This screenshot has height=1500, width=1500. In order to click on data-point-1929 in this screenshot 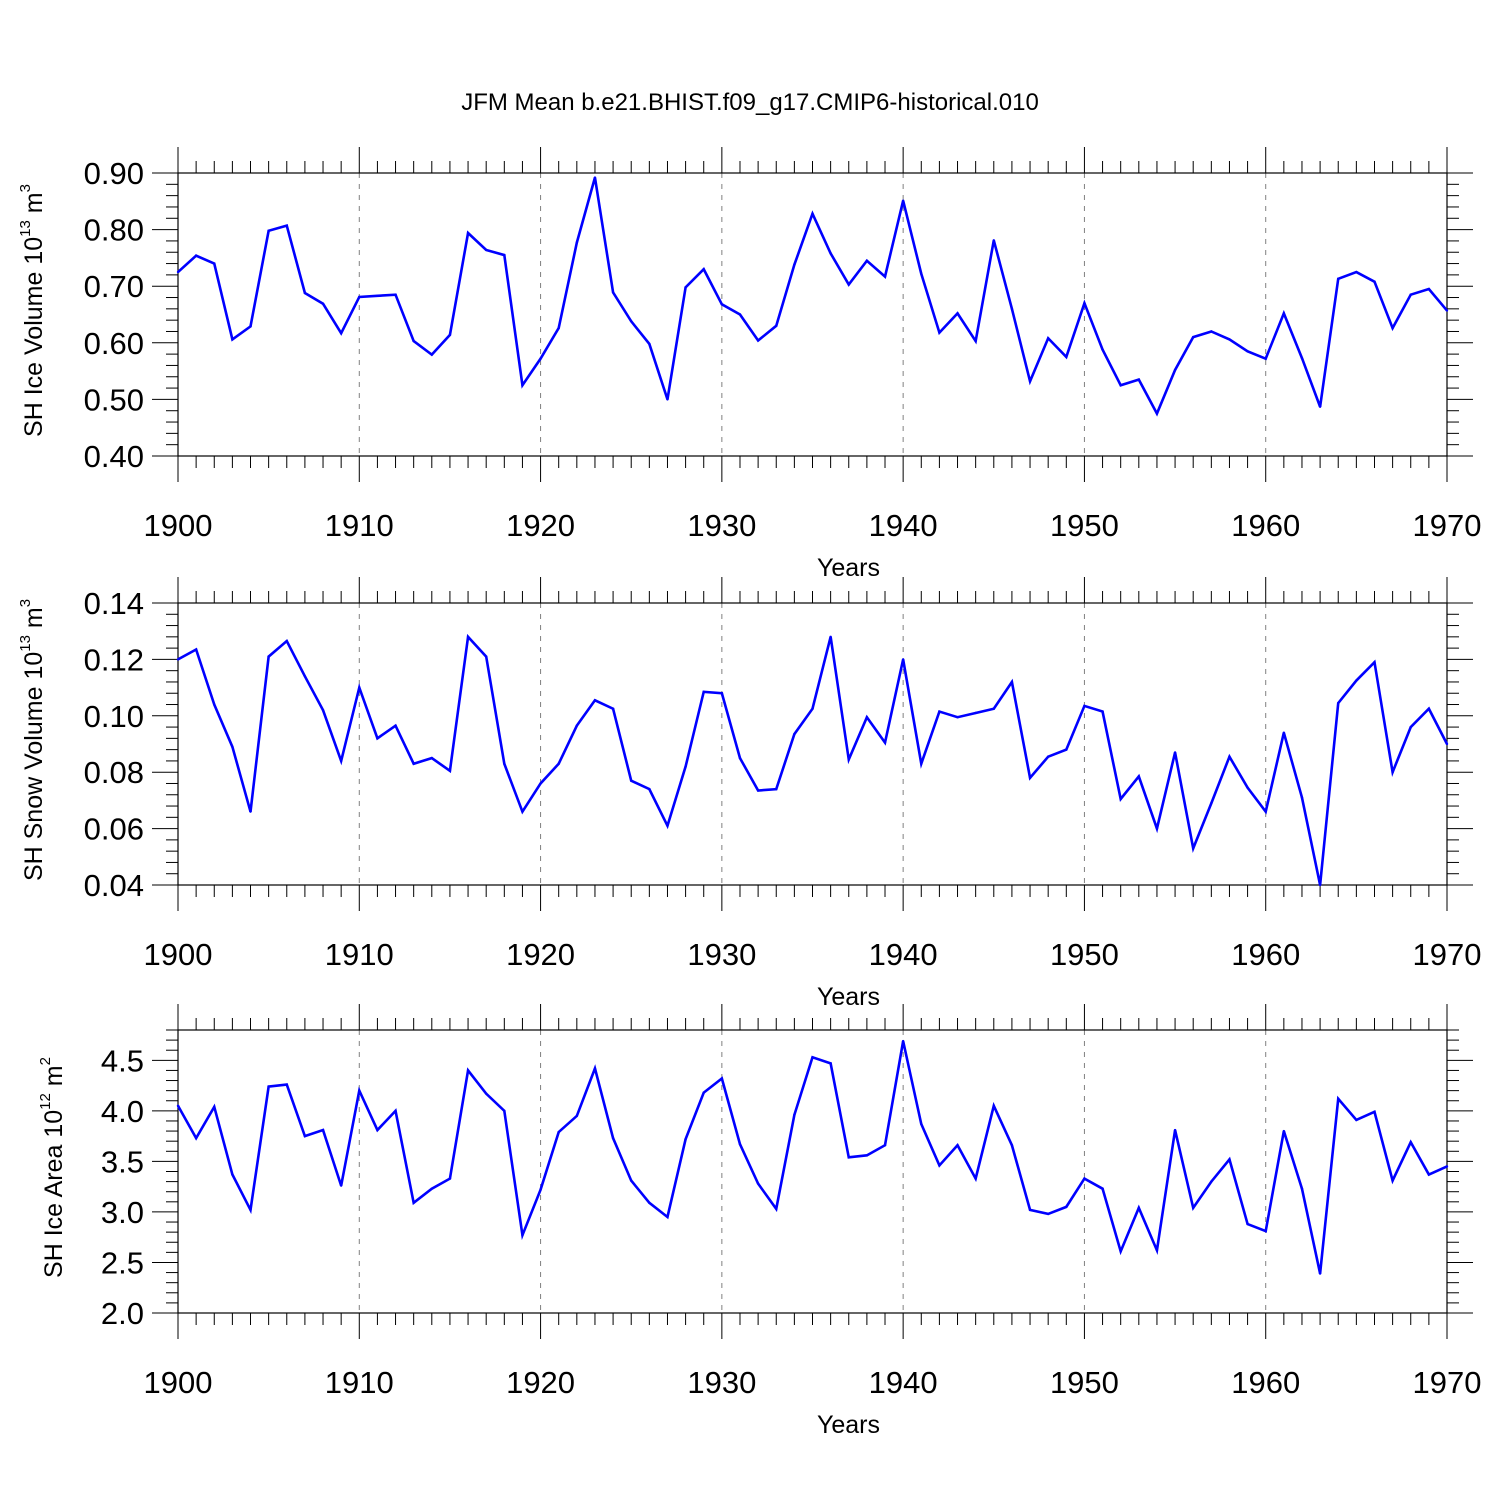, I will do `click(703, 692)`.